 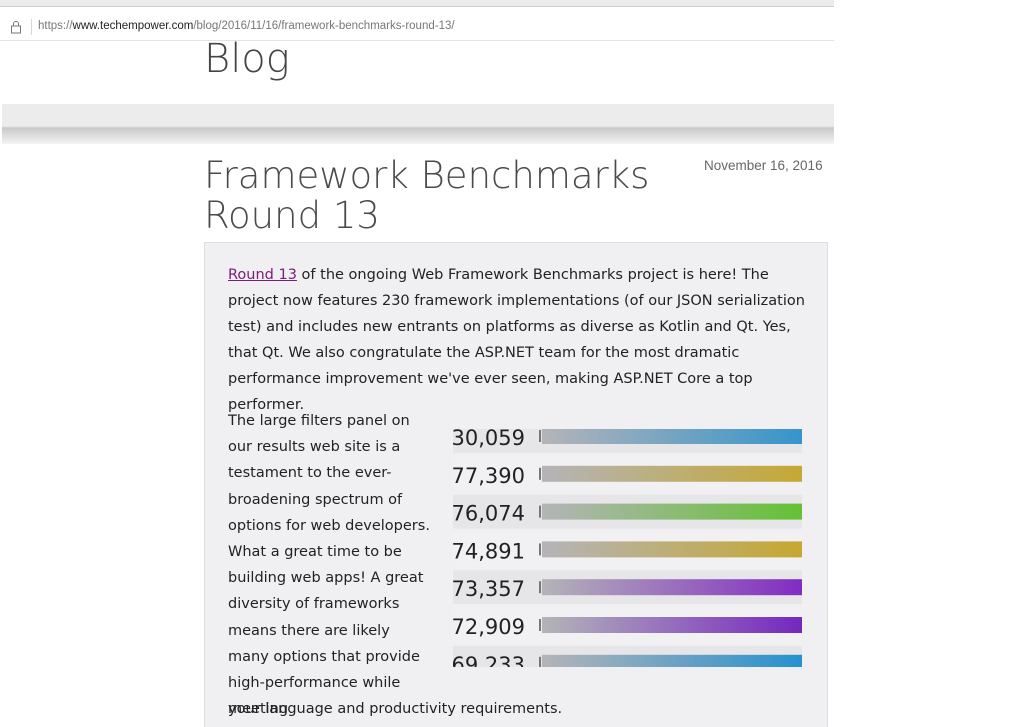 I want to click on chart-category-label: 73,357, so click(x=489, y=589).